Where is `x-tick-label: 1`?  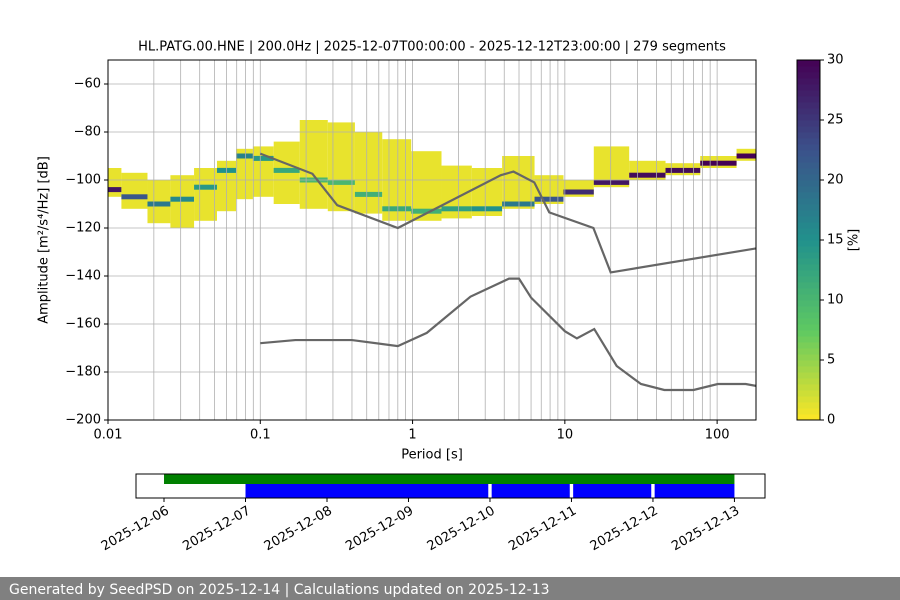
x-tick-label: 1 is located at coordinates (412, 435).